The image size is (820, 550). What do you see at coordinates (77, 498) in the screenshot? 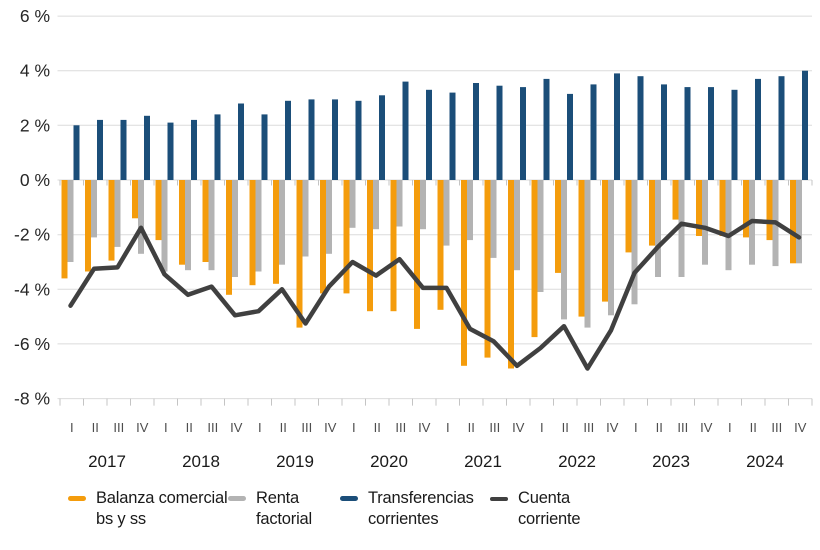
I see `balanza-comercial-swatch-icon` at bounding box center [77, 498].